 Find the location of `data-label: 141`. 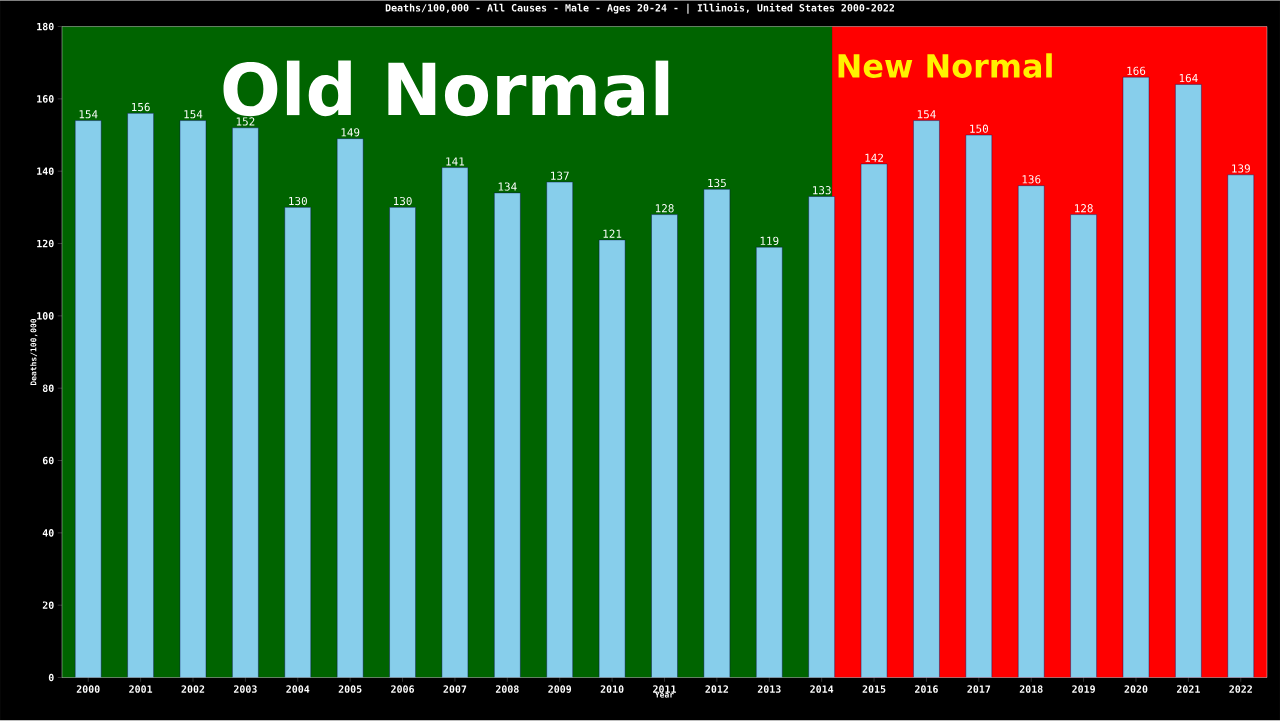

data-label: 141 is located at coordinates (455, 161).